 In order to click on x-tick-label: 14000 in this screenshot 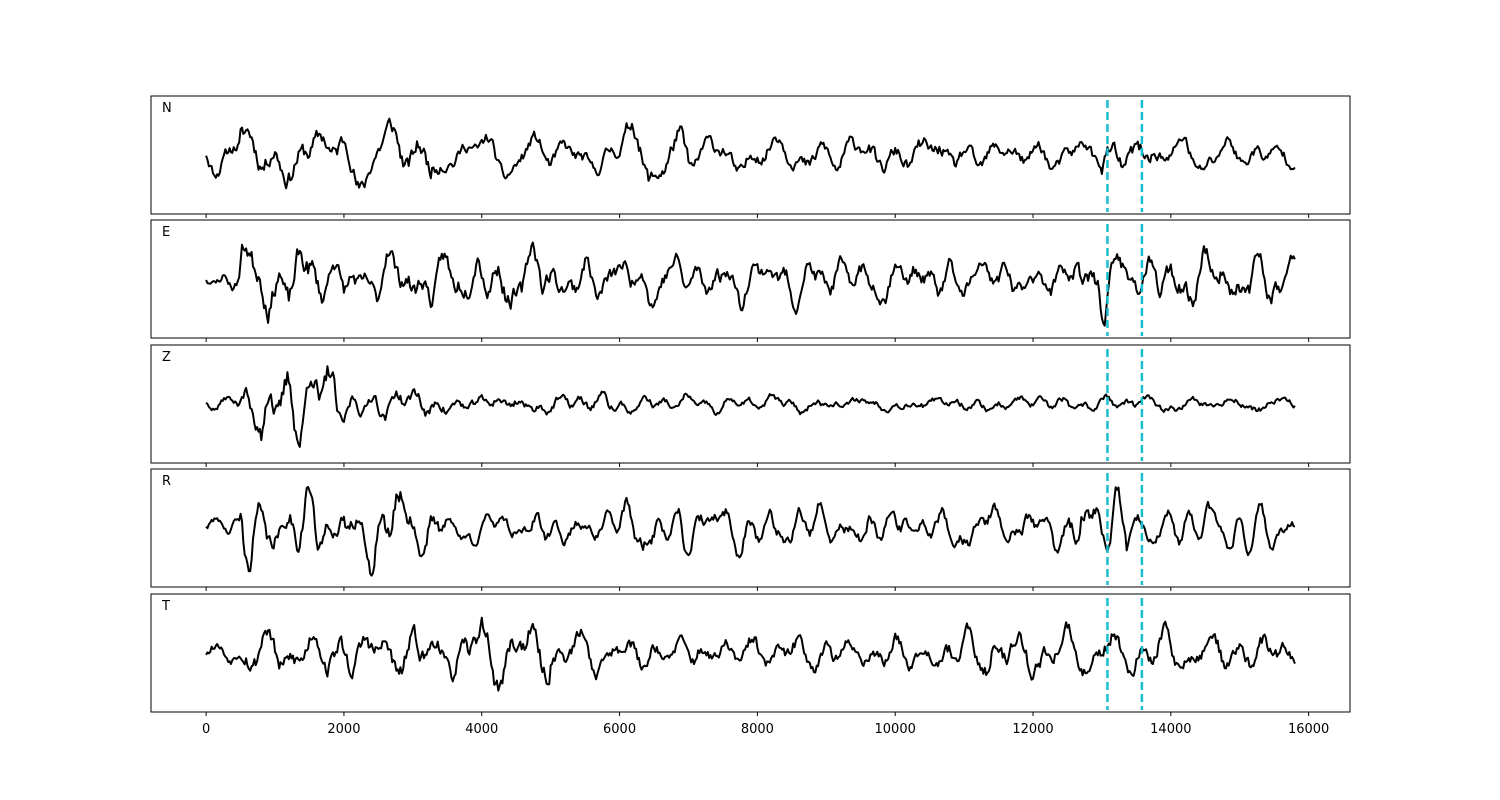, I will do `click(1170, 729)`.